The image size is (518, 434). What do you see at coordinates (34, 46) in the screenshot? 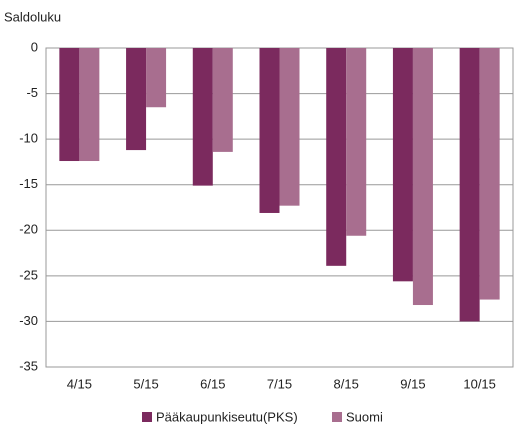
I see `y-tick-label: 0` at bounding box center [34, 46].